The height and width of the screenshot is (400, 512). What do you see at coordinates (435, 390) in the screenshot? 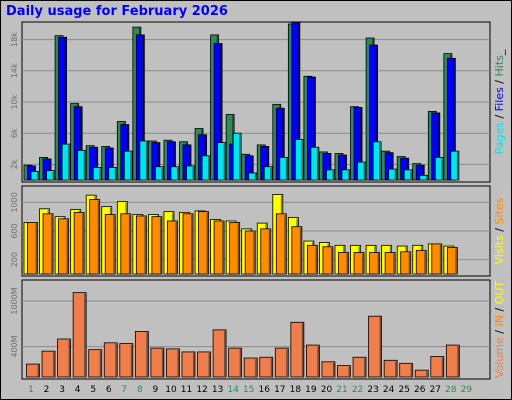
I see `day-label: 27` at bounding box center [435, 390].